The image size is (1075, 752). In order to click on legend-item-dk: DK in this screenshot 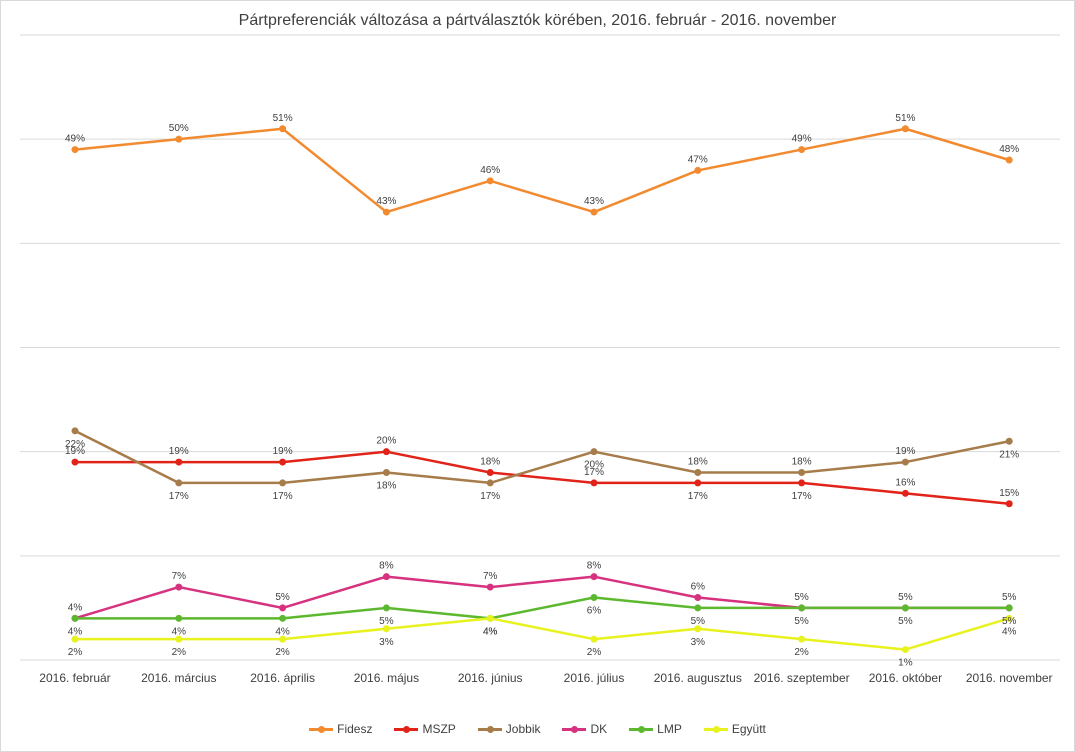, I will do `click(584, 729)`.